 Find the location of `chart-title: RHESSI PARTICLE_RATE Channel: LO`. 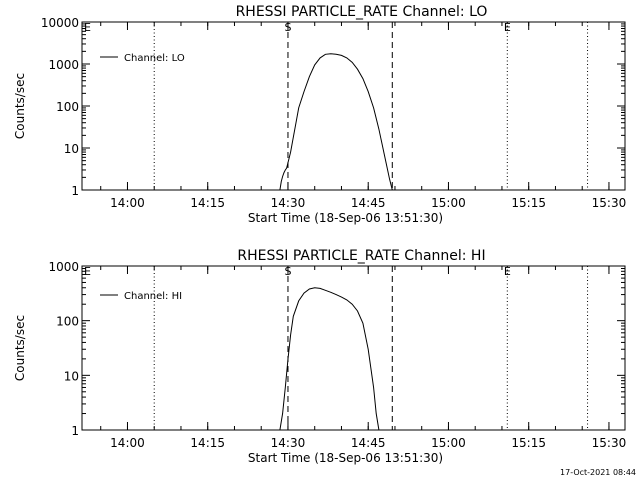

chart-title: RHESSI PARTICLE_RATE Channel: LO is located at coordinates (362, 12).